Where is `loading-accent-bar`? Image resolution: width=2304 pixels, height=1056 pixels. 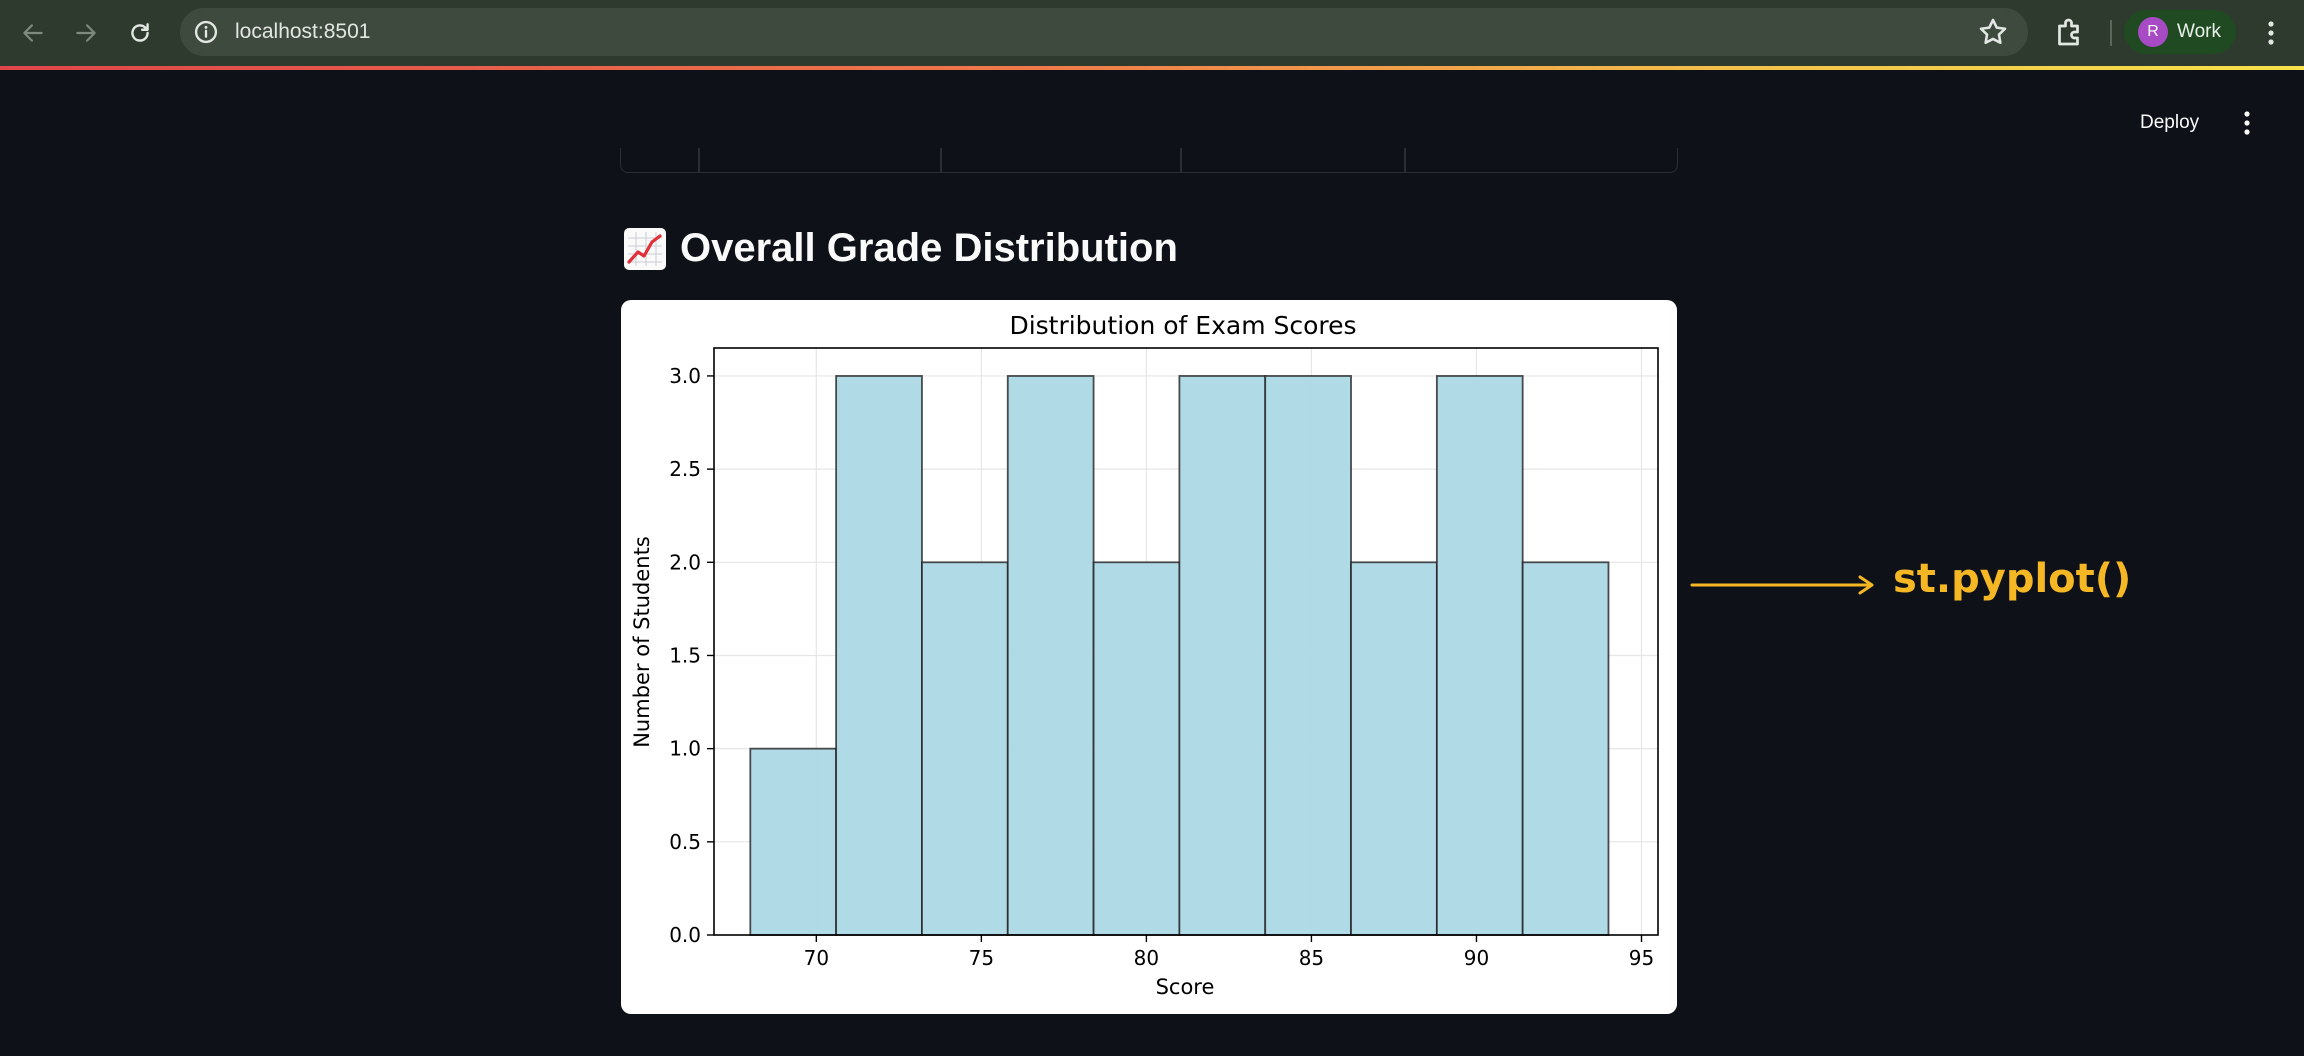 loading-accent-bar is located at coordinates (1152, 68).